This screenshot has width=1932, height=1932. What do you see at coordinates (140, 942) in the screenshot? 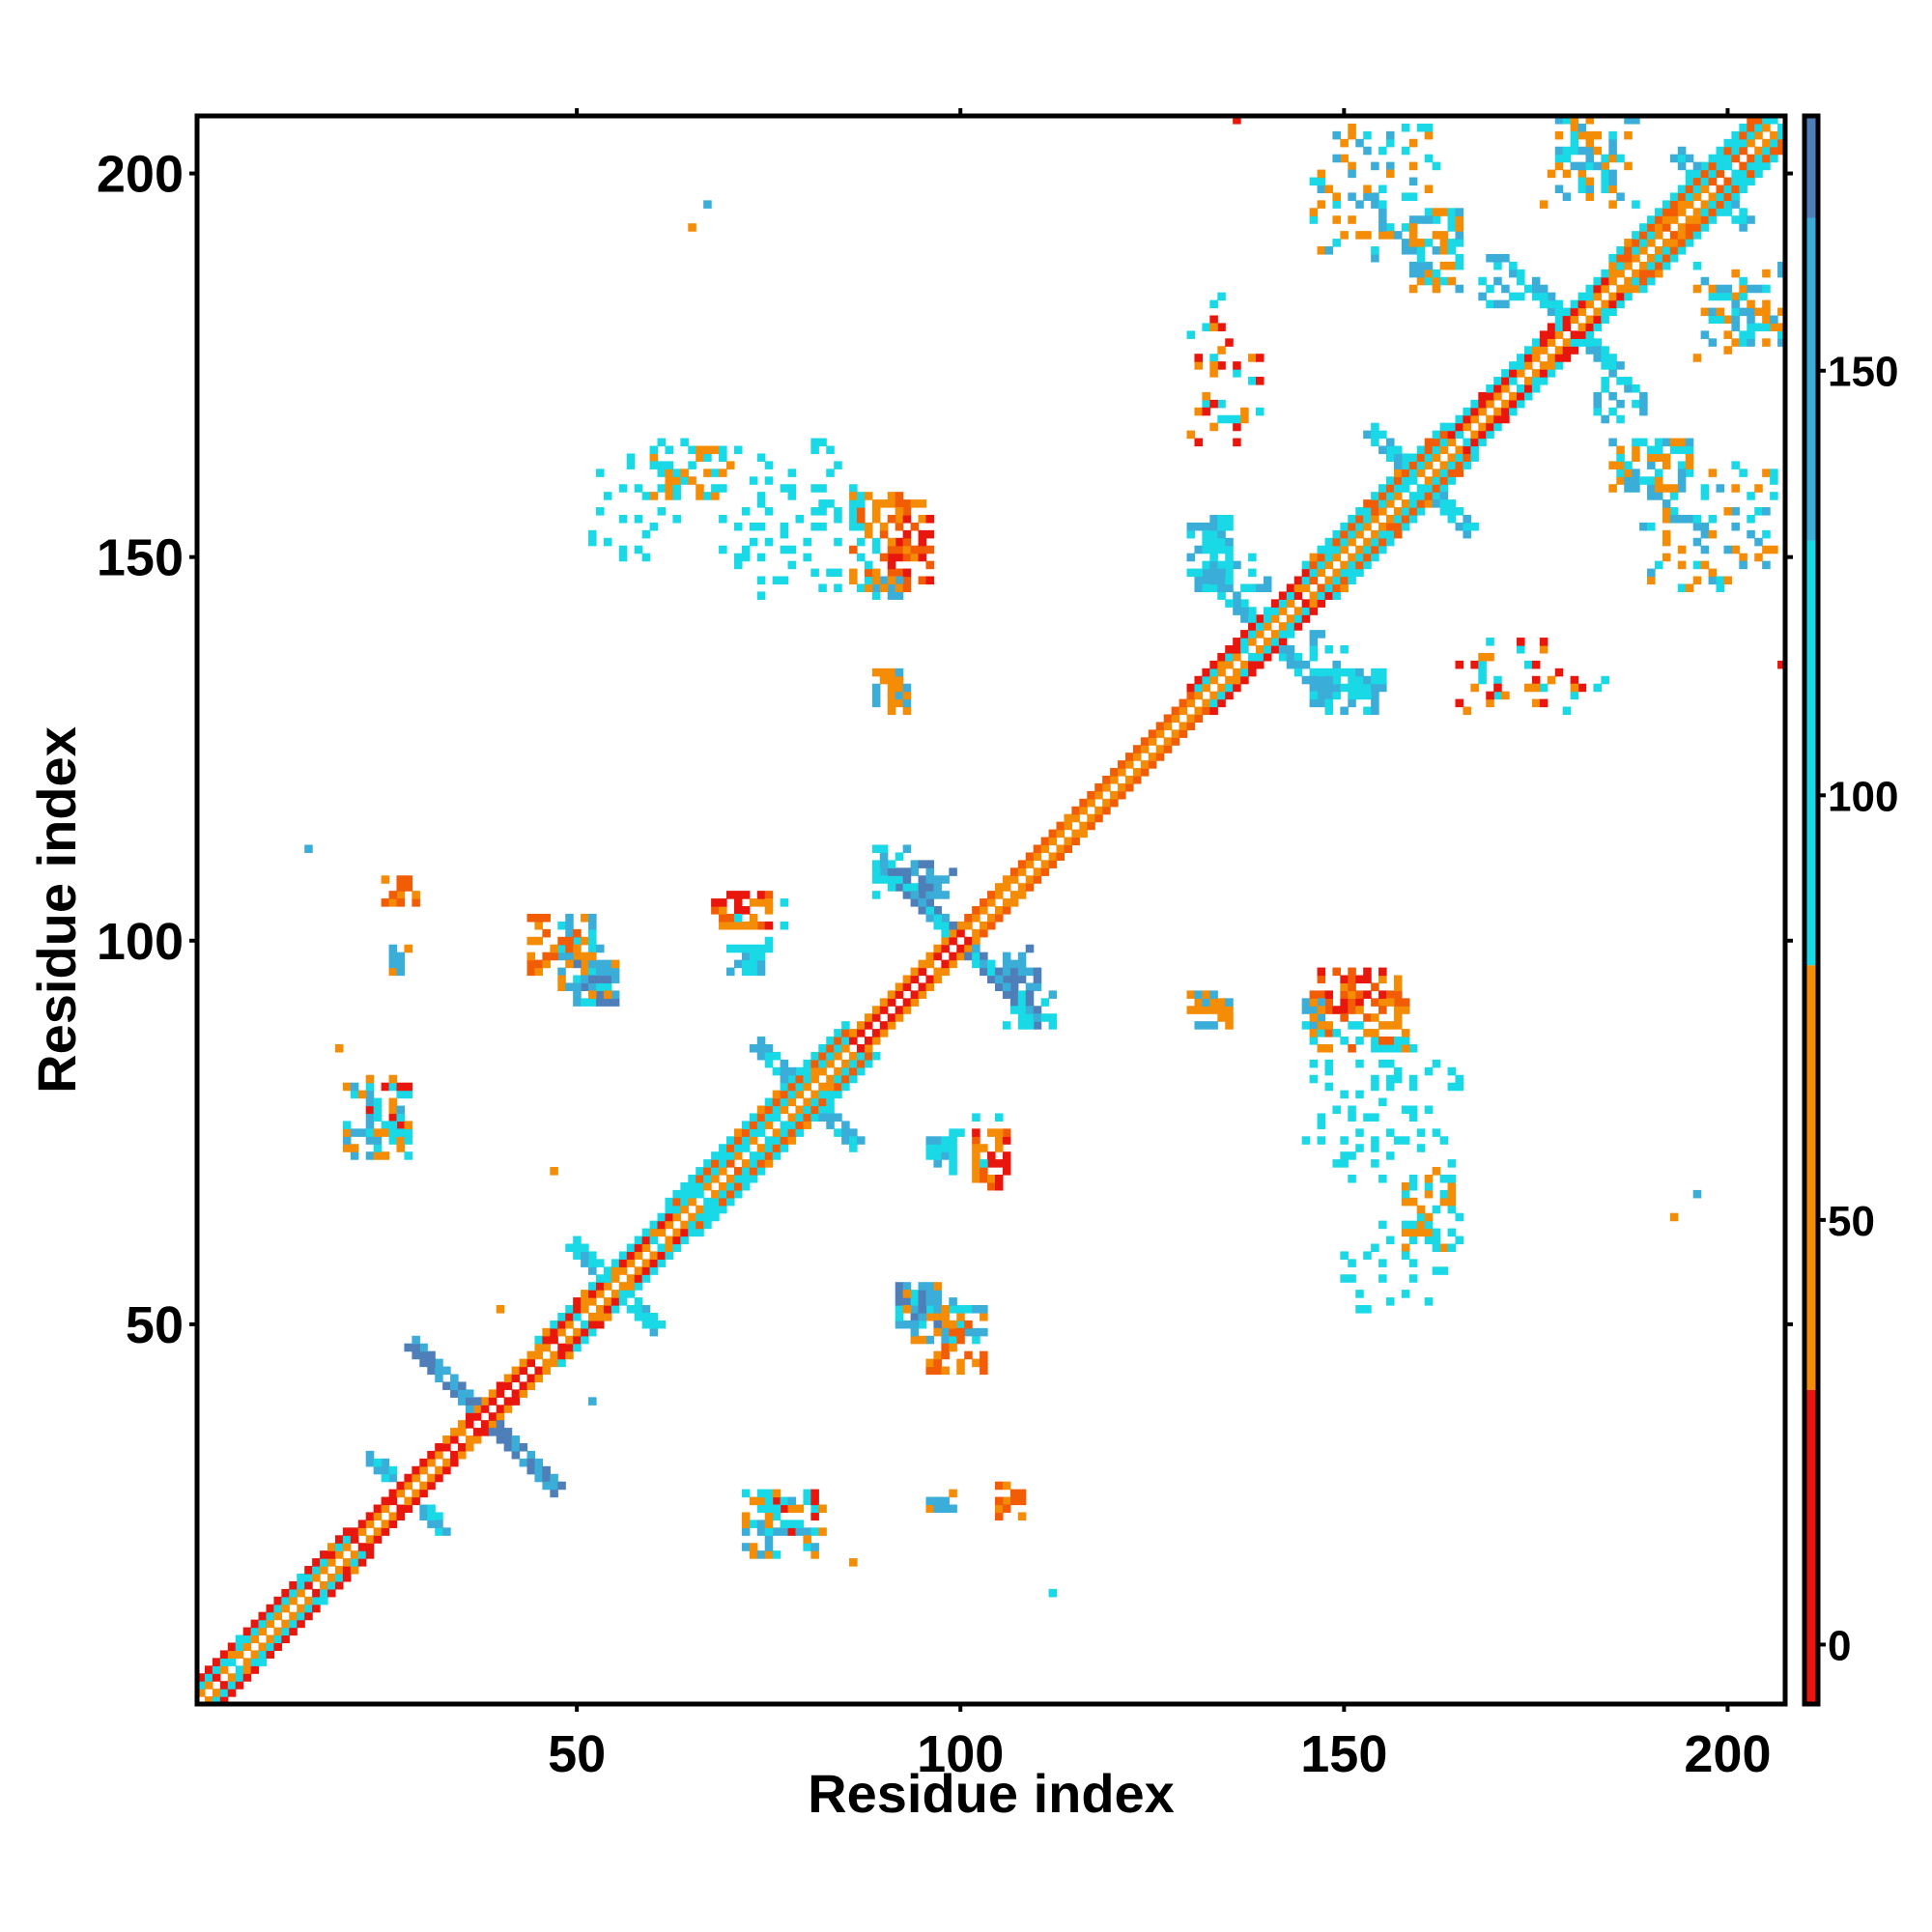
I see `y-tick-label: 100` at bounding box center [140, 942].